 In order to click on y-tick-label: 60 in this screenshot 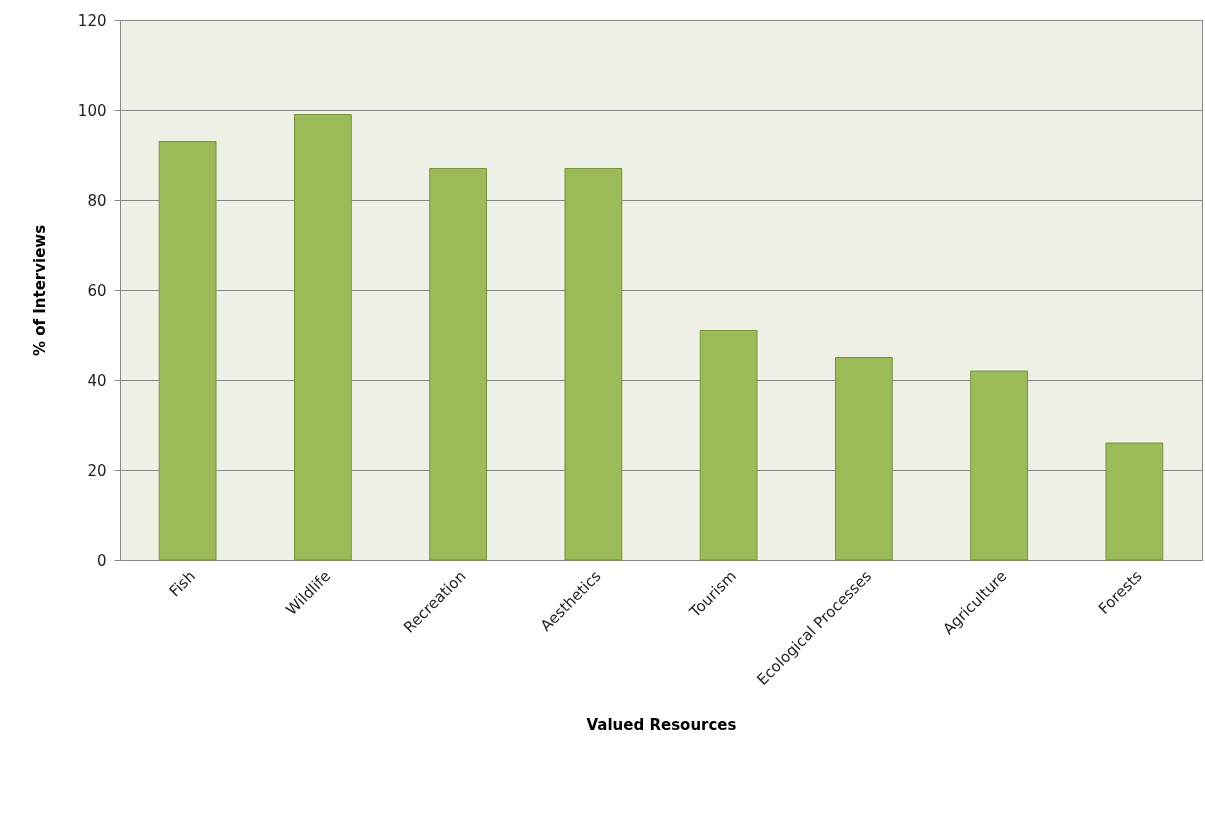, I will do `click(97, 290)`.